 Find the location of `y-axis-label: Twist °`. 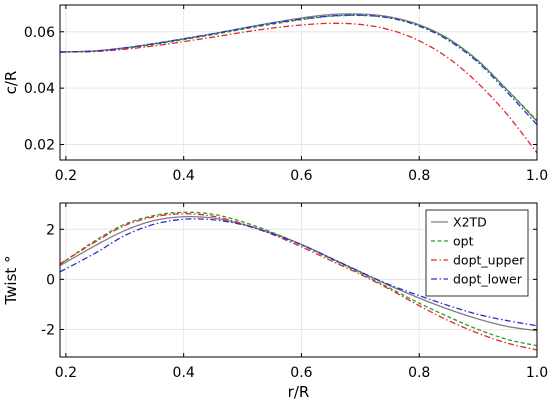

y-axis-label: Twist ° is located at coordinates (11, 280).